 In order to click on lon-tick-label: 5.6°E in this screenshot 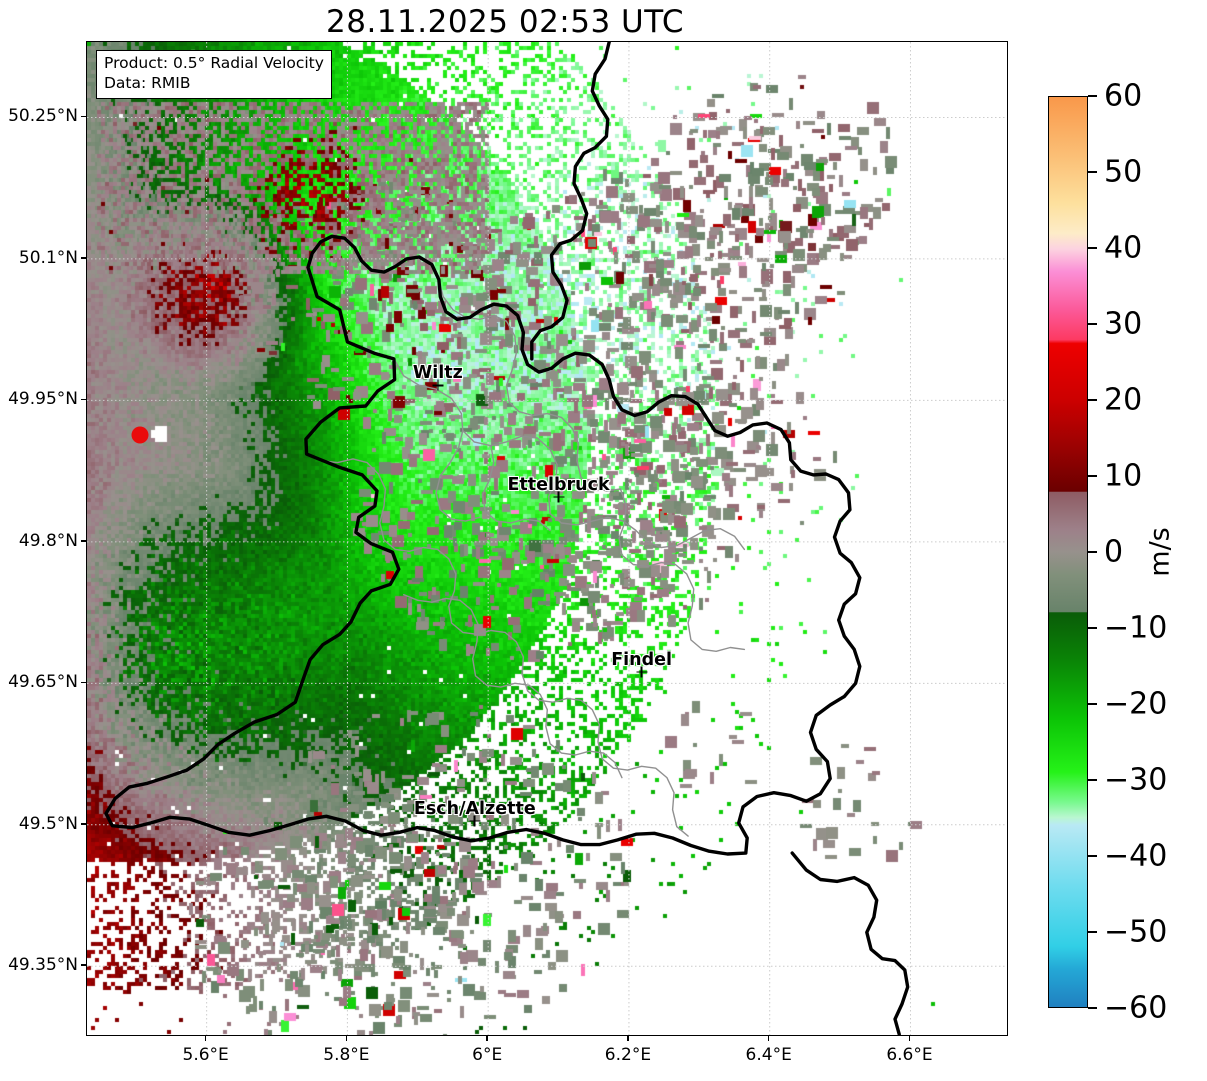, I will do `click(205, 1055)`.